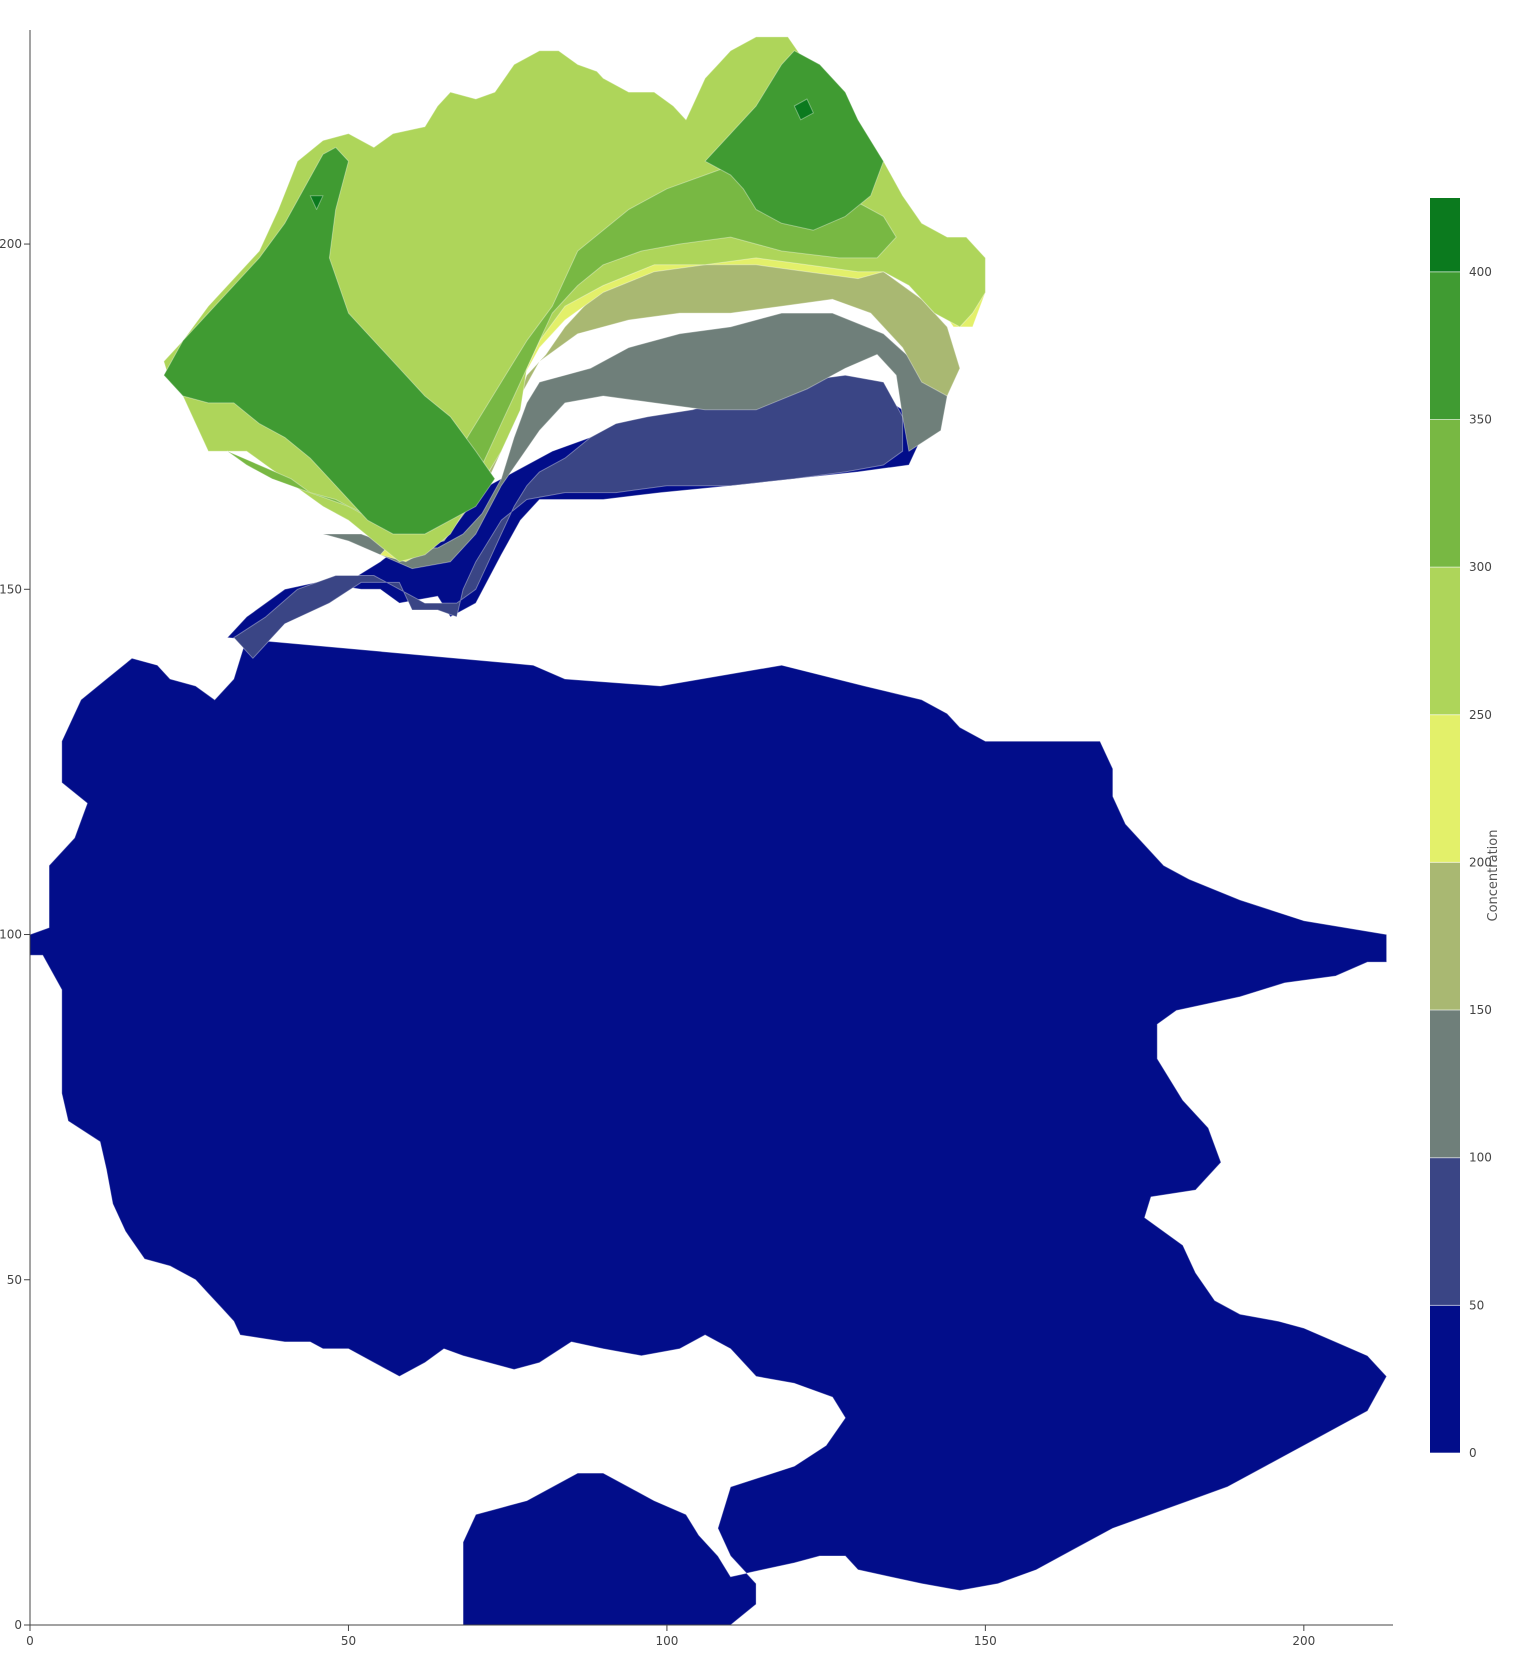  I want to click on colorbar-ticks: 0 50 100 150 200 250 300 350 400, so click(1461, 862).